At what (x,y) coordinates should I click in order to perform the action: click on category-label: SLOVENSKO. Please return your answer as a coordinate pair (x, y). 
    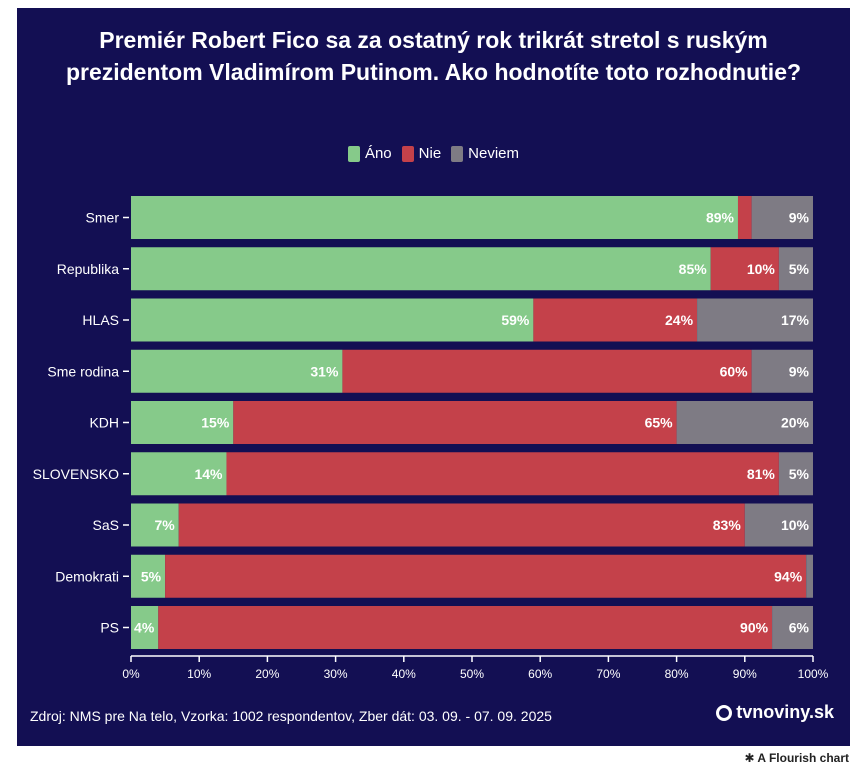
    Looking at the image, I should click on (76, 474).